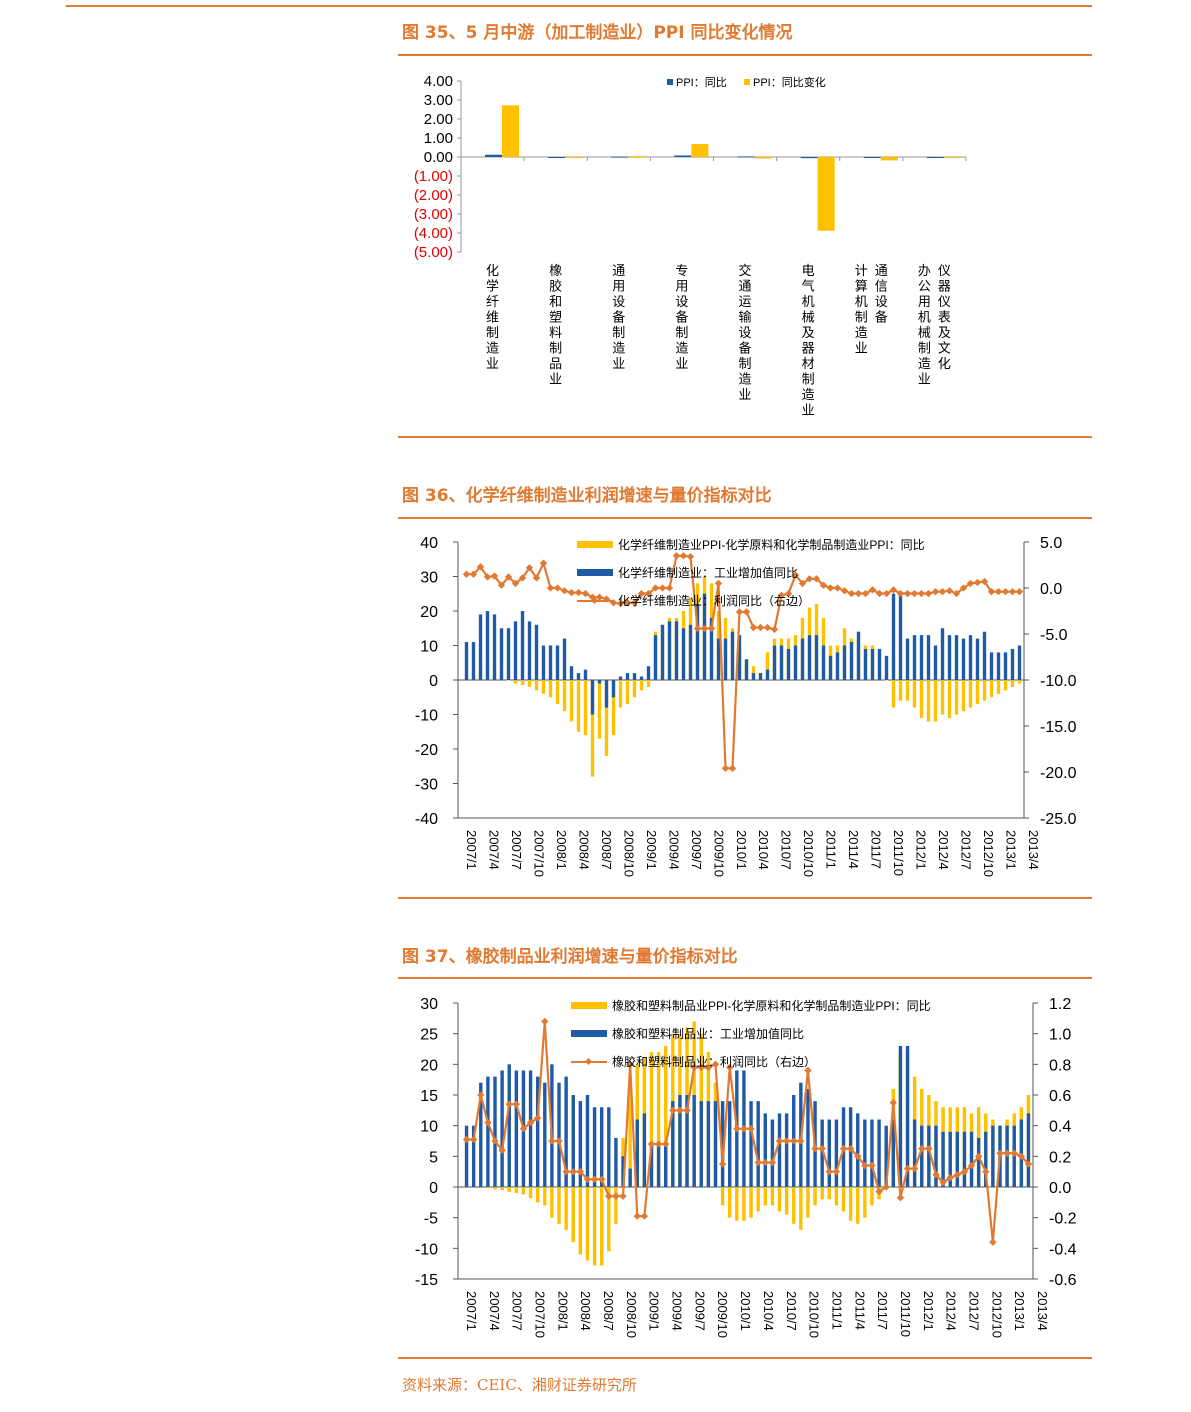  What do you see at coordinates (745, 978) in the screenshot?
I see `fig37-top-rule` at bounding box center [745, 978].